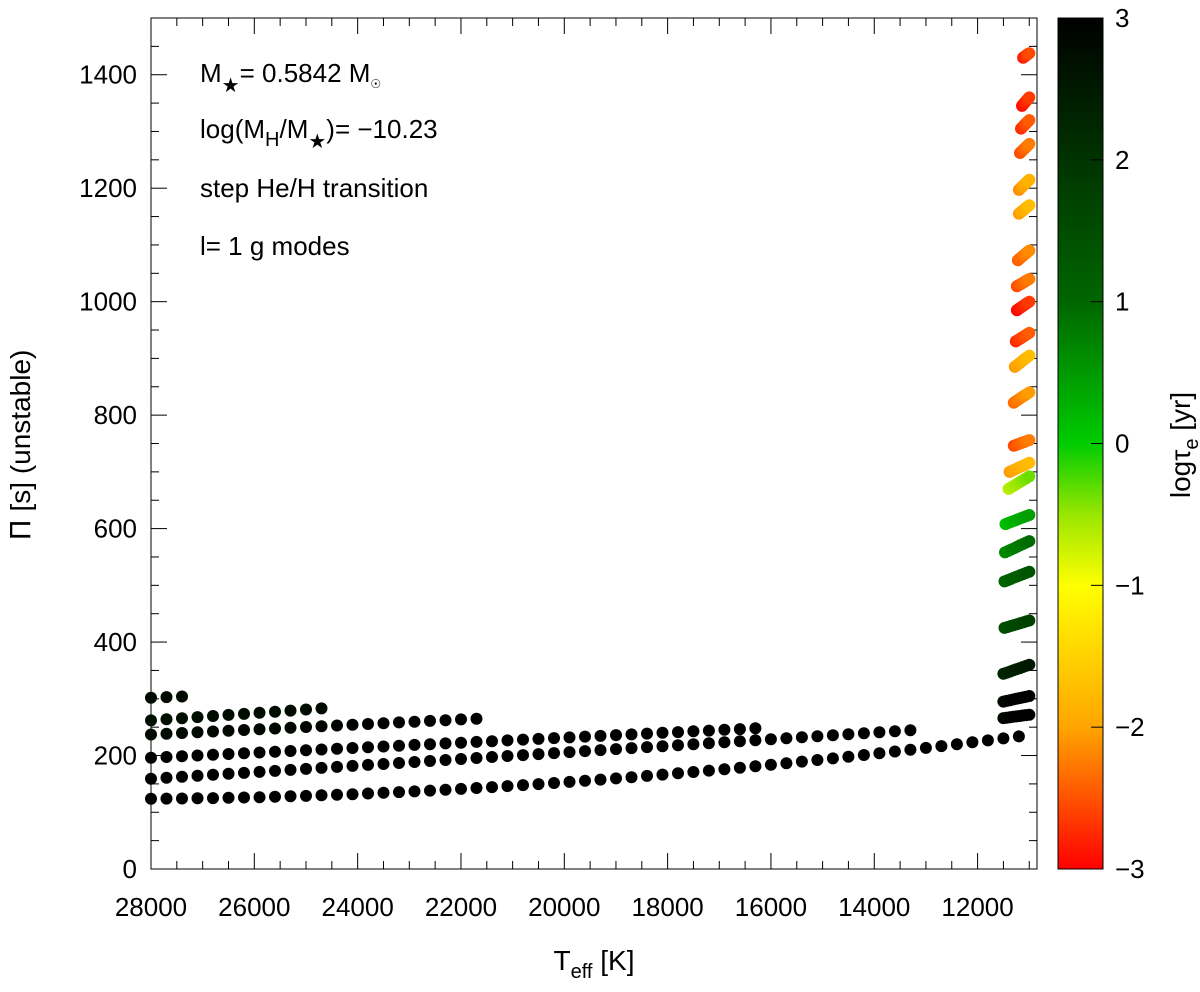 The height and width of the screenshot is (992, 1200). What do you see at coordinates (314, 188) in the screenshot?
I see `annotation-transition: step He/H transition` at bounding box center [314, 188].